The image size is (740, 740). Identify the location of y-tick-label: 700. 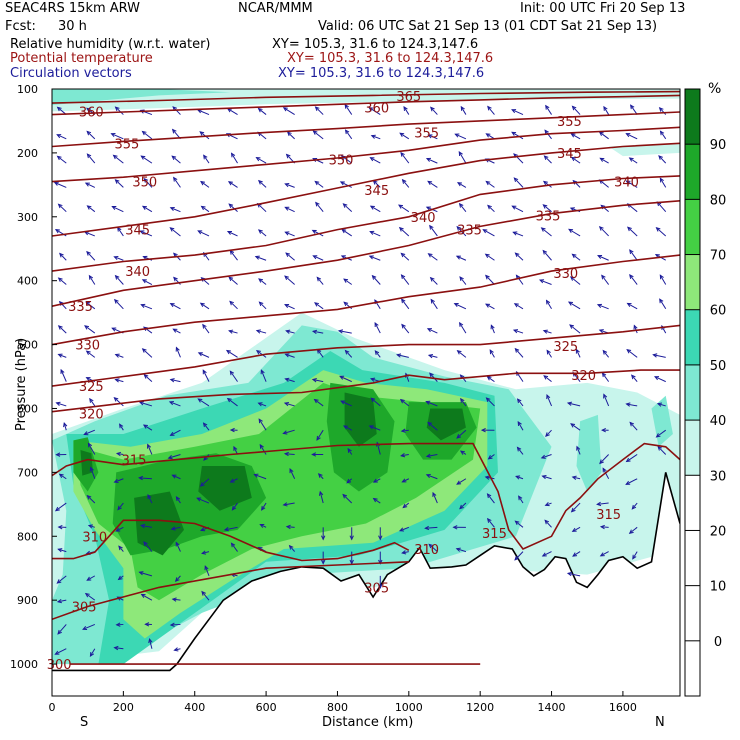
(27, 472).